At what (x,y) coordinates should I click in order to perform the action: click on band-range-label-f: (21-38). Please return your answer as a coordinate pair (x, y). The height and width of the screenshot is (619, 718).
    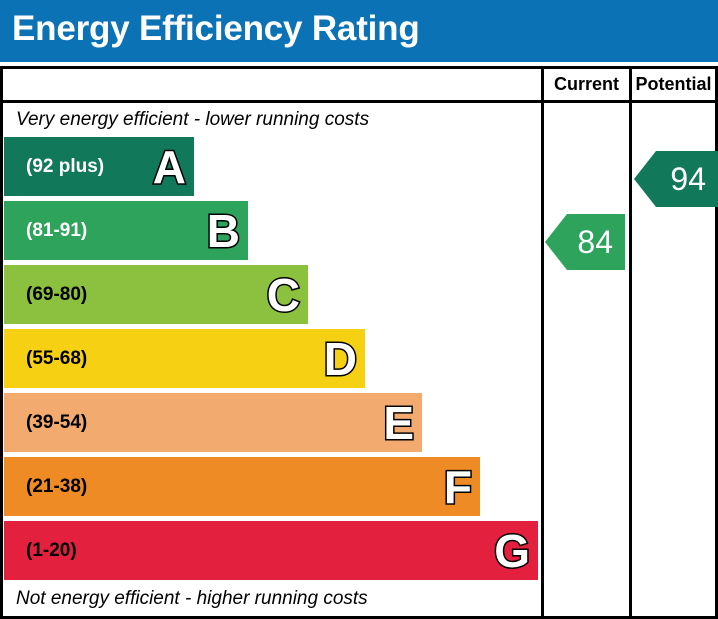
    Looking at the image, I should click on (57, 486).